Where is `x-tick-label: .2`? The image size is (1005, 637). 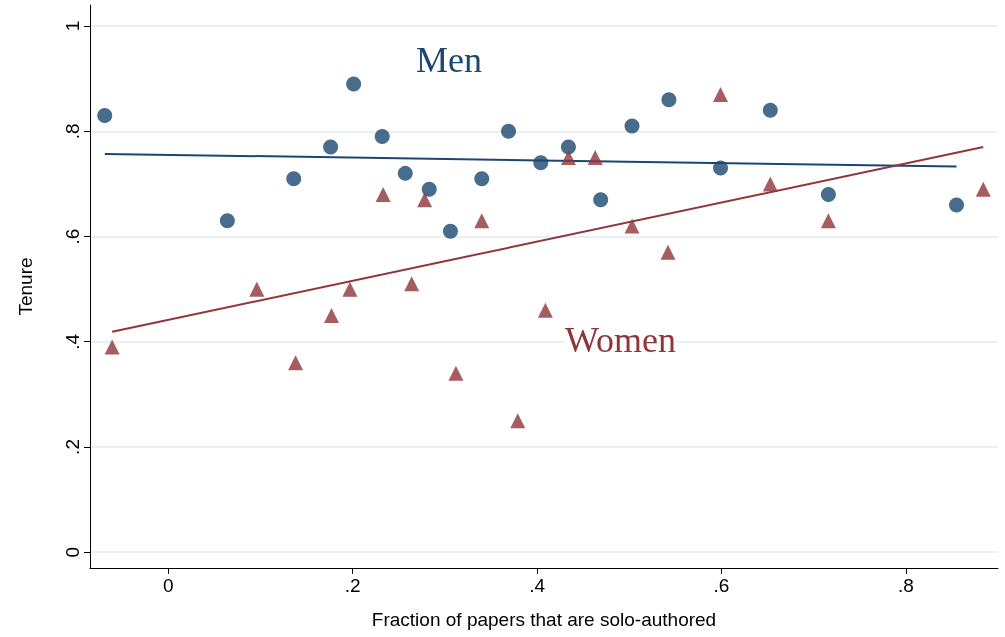
x-tick-label: .2 is located at coordinates (352, 585).